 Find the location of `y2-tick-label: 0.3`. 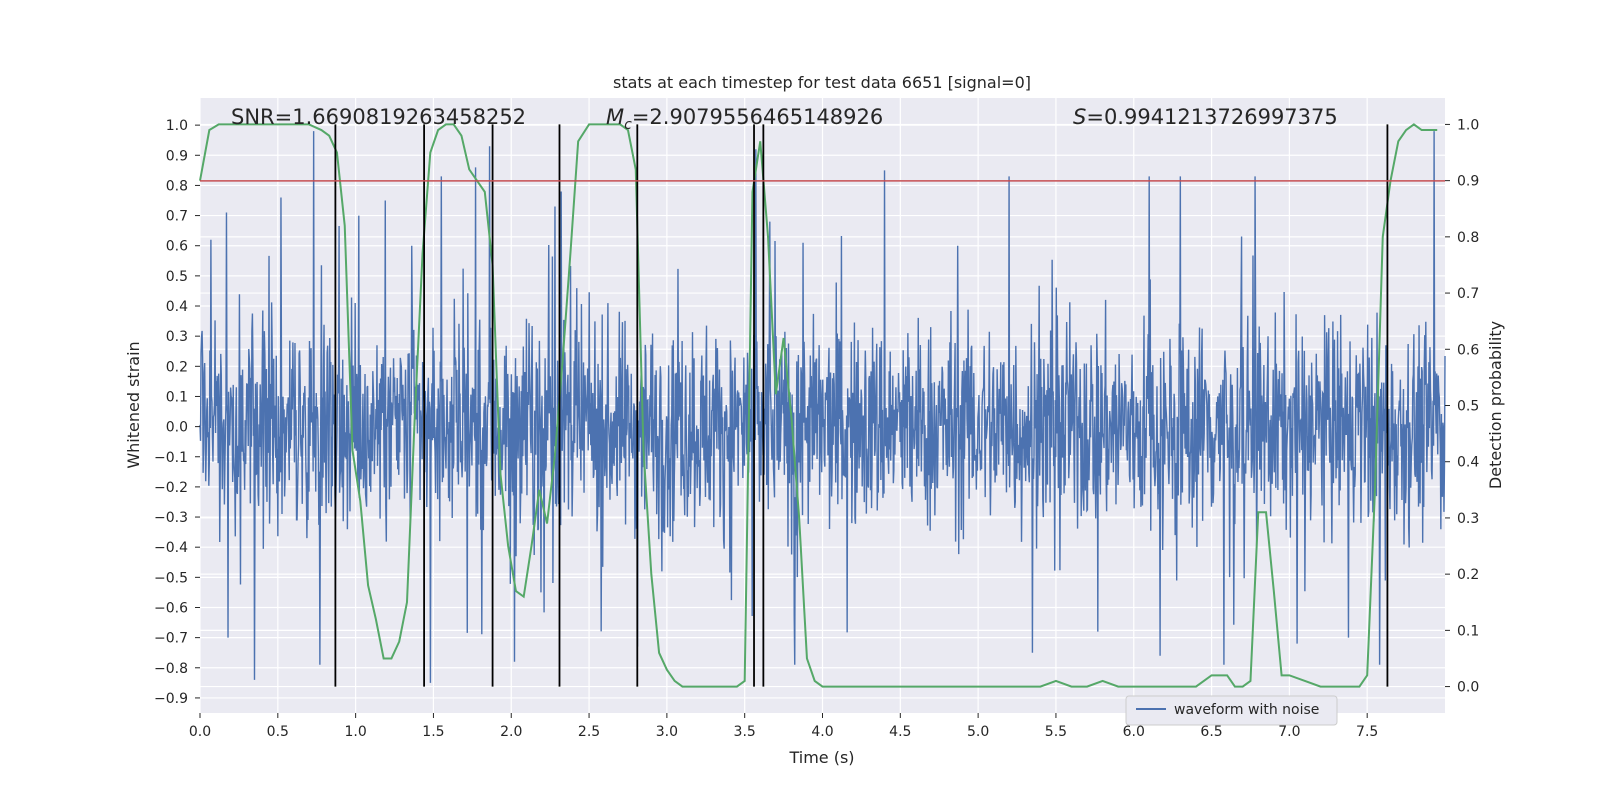

y2-tick-label: 0.3 is located at coordinates (1468, 519).